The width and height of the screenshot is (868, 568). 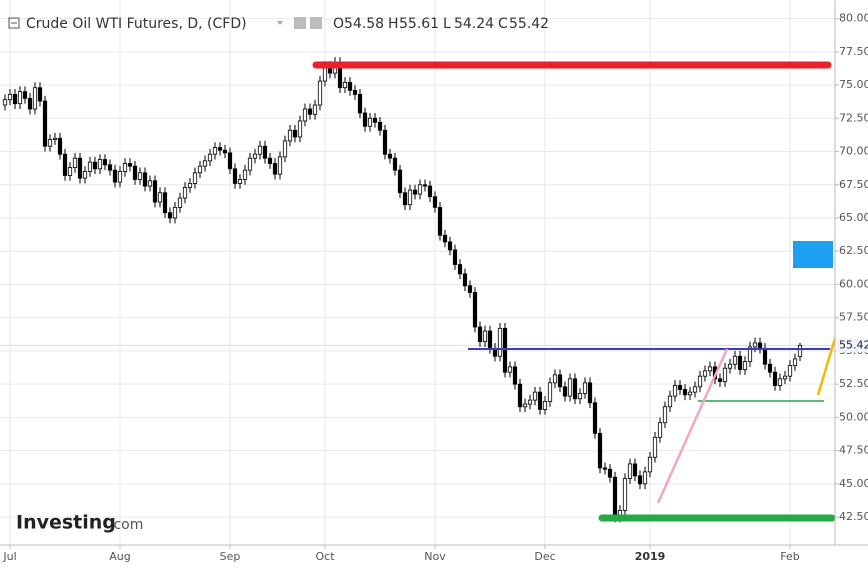 What do you see at coordinates (9, 556) in the screenshot?
I see `x-tick-label: Jul` at bounding box center [9, 556].